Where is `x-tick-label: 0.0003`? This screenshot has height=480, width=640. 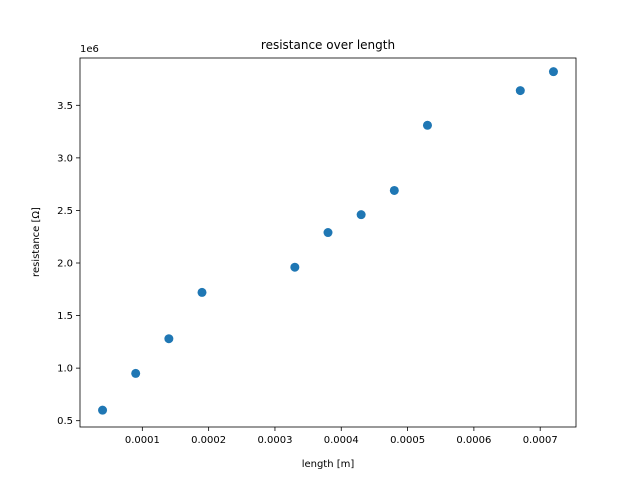 x-tick-label: 0.0003 is located at coordinates (274, 440).